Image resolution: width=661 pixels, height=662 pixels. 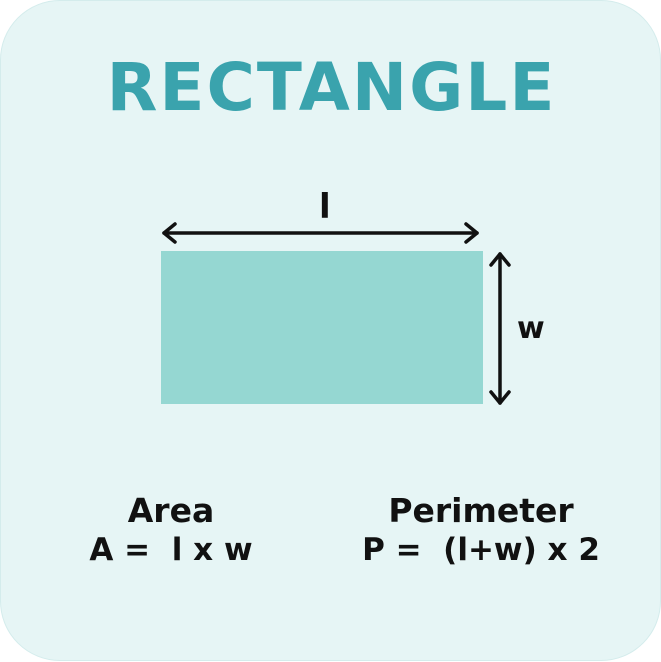 What do you see at coordinates (322, 327) in the screenshot?
I see `rectangle-shape` at bounding box center [322, 327].